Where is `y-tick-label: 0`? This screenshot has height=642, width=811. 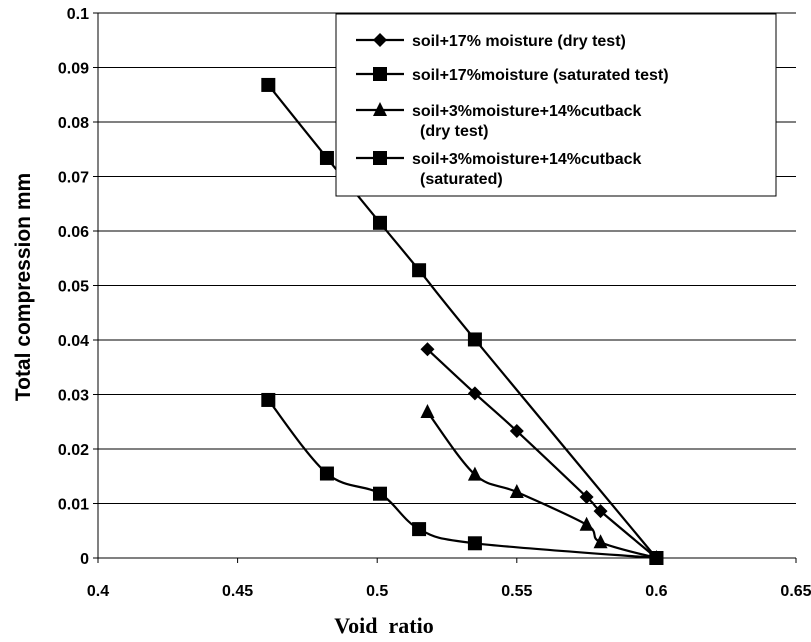
y-tick-label: 0 is located at coordinates (84, 559).